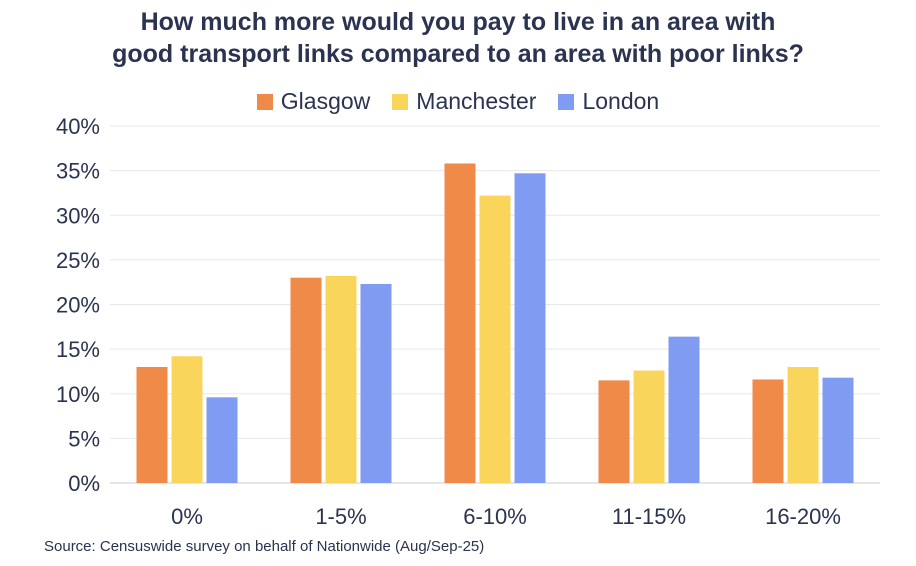  Describe the element at coordinates (78, 349) in the screenshot. I see `y-tick-label: 15%` at that location.